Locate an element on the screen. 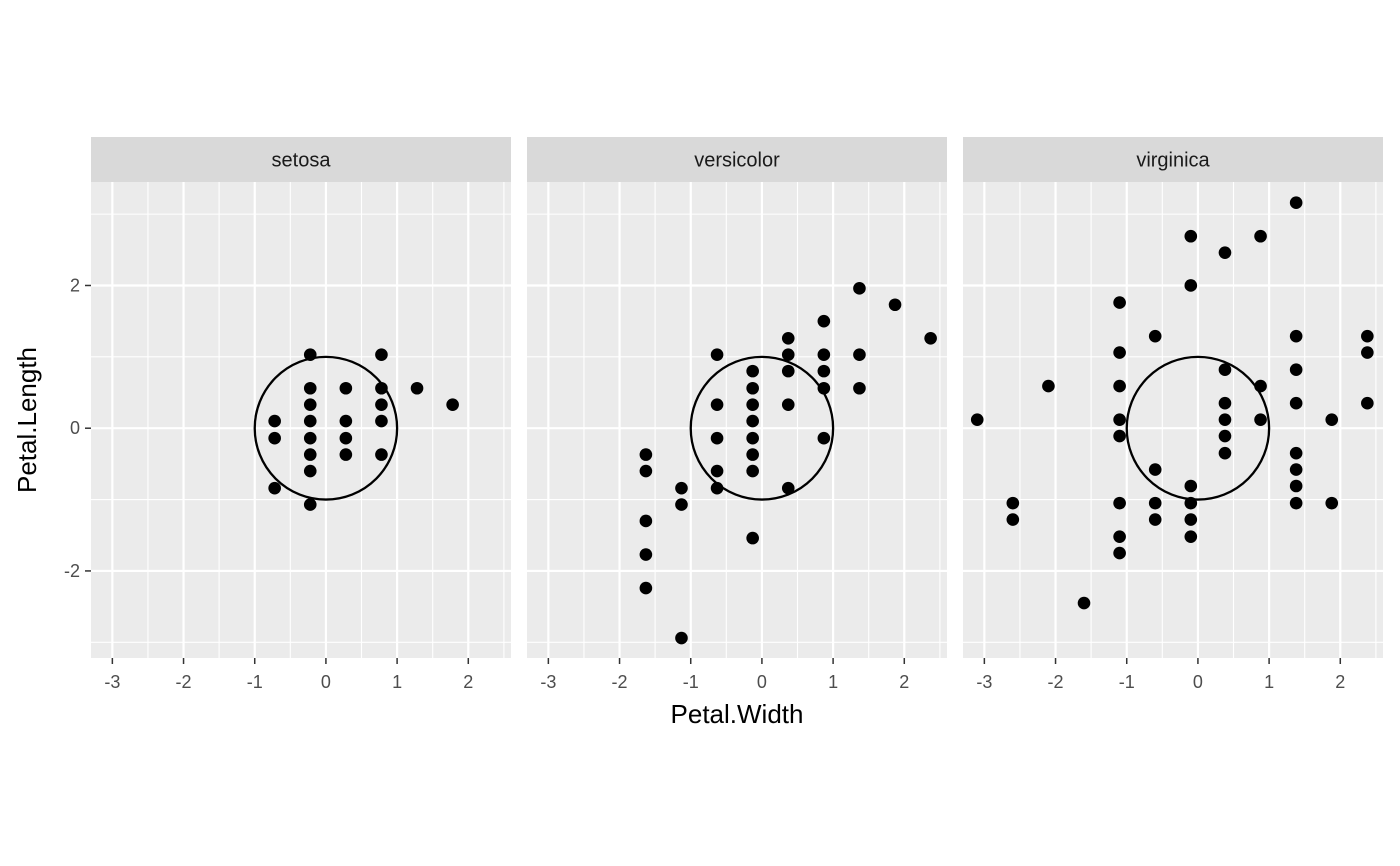  facet-strip-setosa is located at coordinates (301, 159).